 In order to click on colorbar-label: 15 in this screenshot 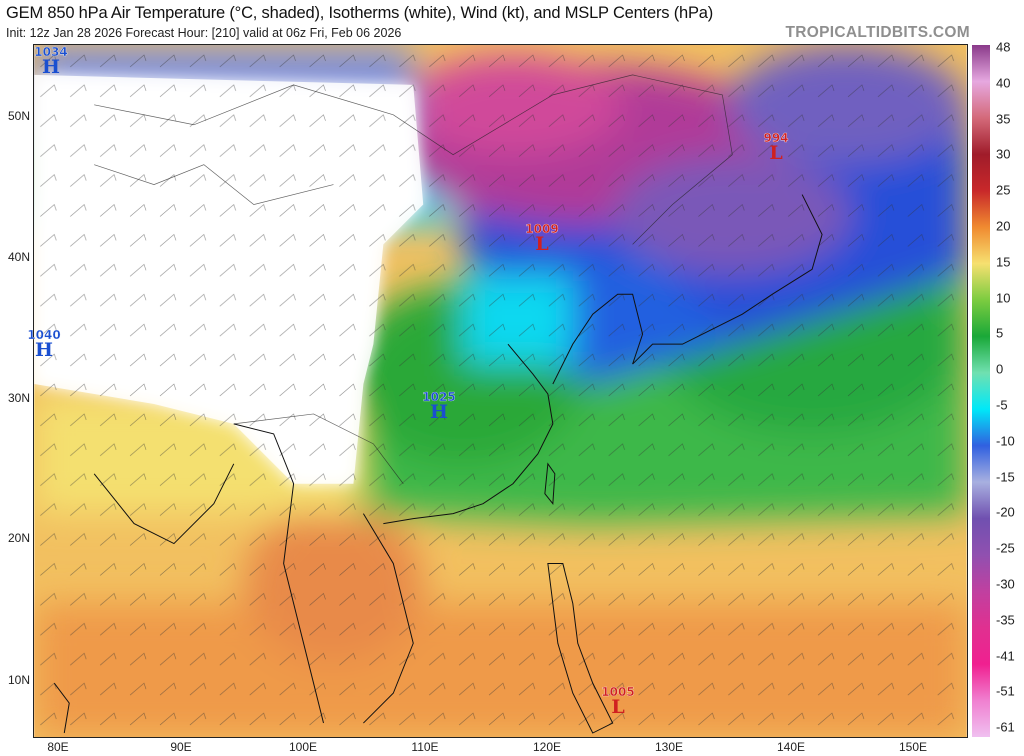, I will do `click(1003, 262)`.